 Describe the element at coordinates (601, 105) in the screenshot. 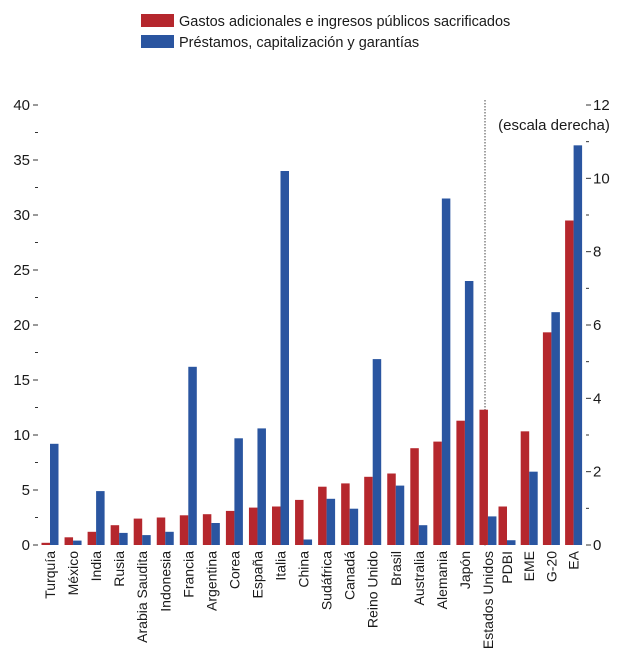

I see `right-tick-label: 12` at that location.